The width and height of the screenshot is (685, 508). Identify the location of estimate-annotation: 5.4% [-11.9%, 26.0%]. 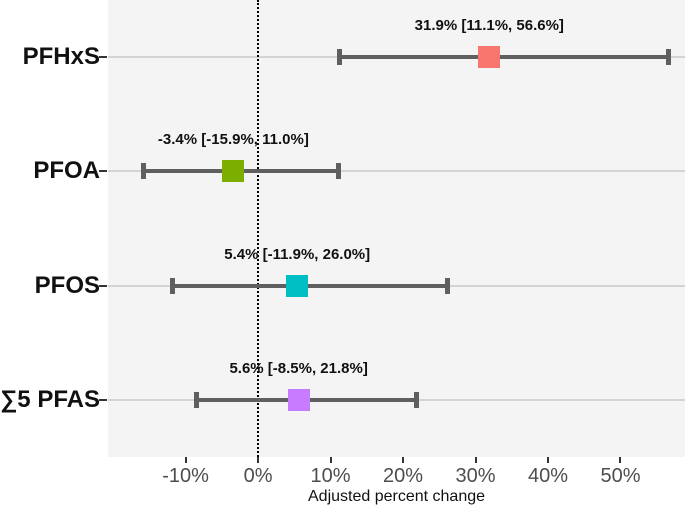
(297, 254).